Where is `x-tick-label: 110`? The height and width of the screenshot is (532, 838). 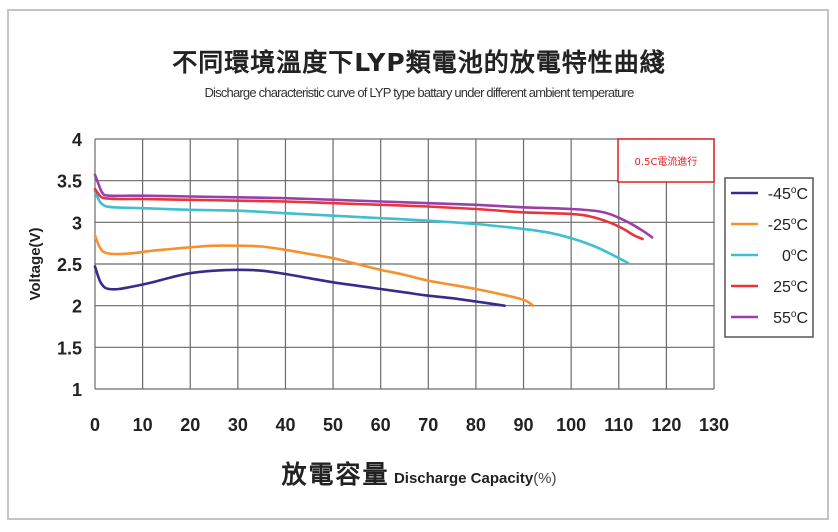
x-tick-label: 110 is located at coordinates (618, 425).